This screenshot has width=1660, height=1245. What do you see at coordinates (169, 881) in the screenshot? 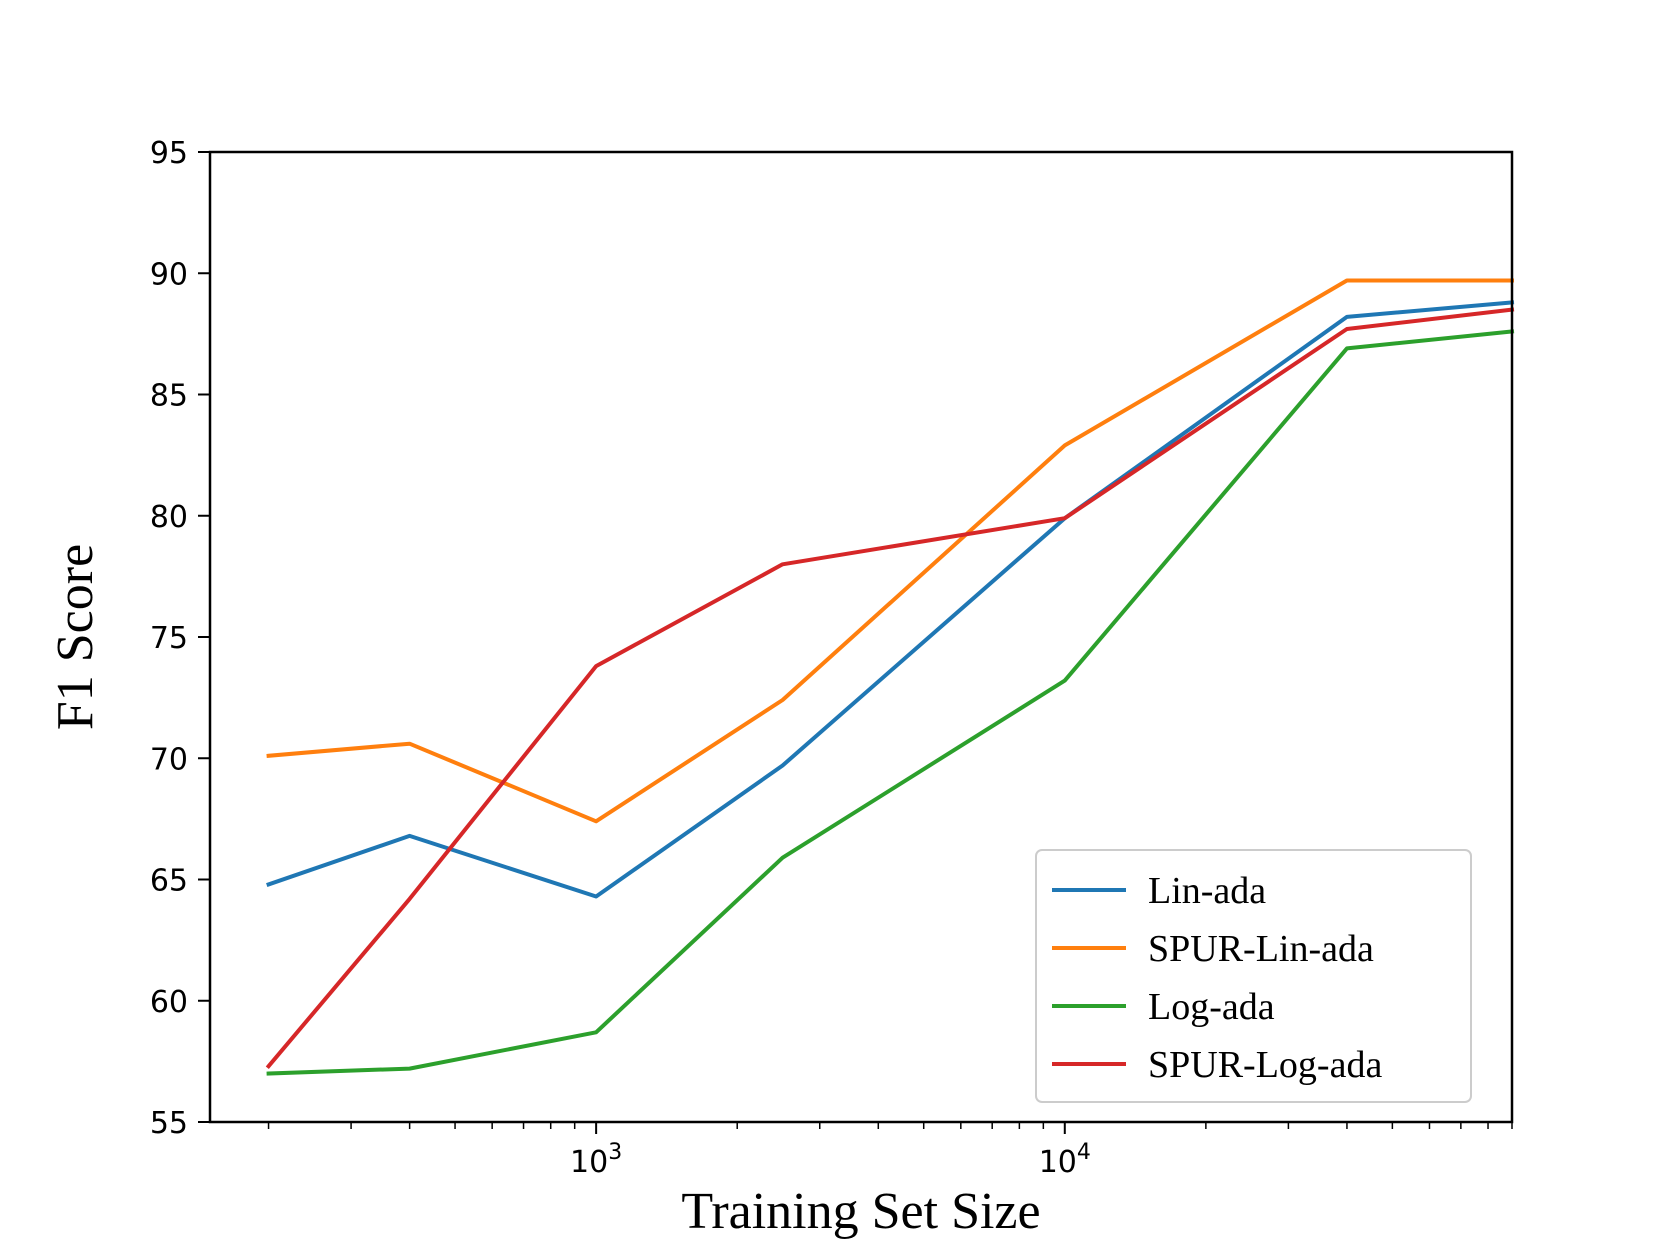
I see `y-tick-label: 65` at bounding box center [169, 881].